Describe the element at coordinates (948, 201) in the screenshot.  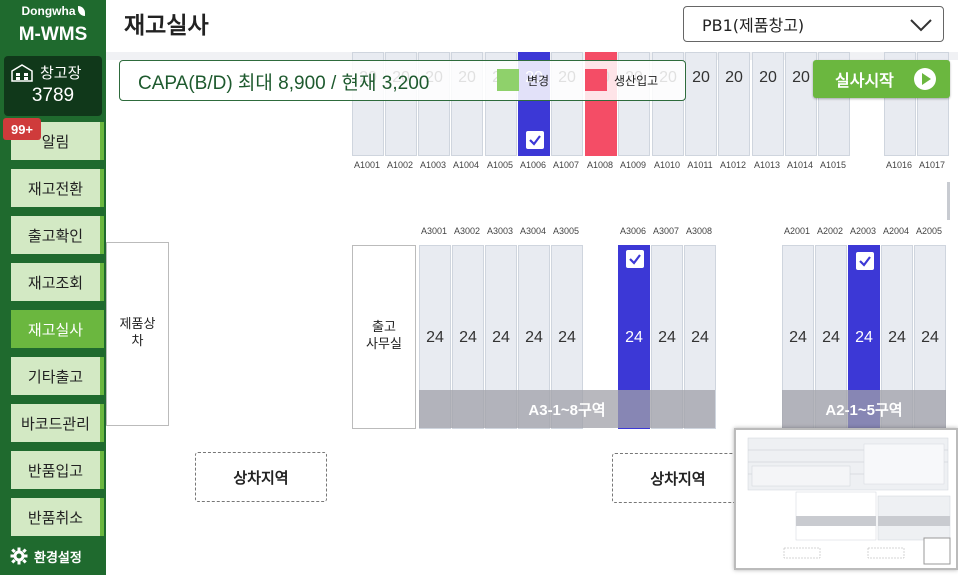
I see `scroll-indicator` at that location.